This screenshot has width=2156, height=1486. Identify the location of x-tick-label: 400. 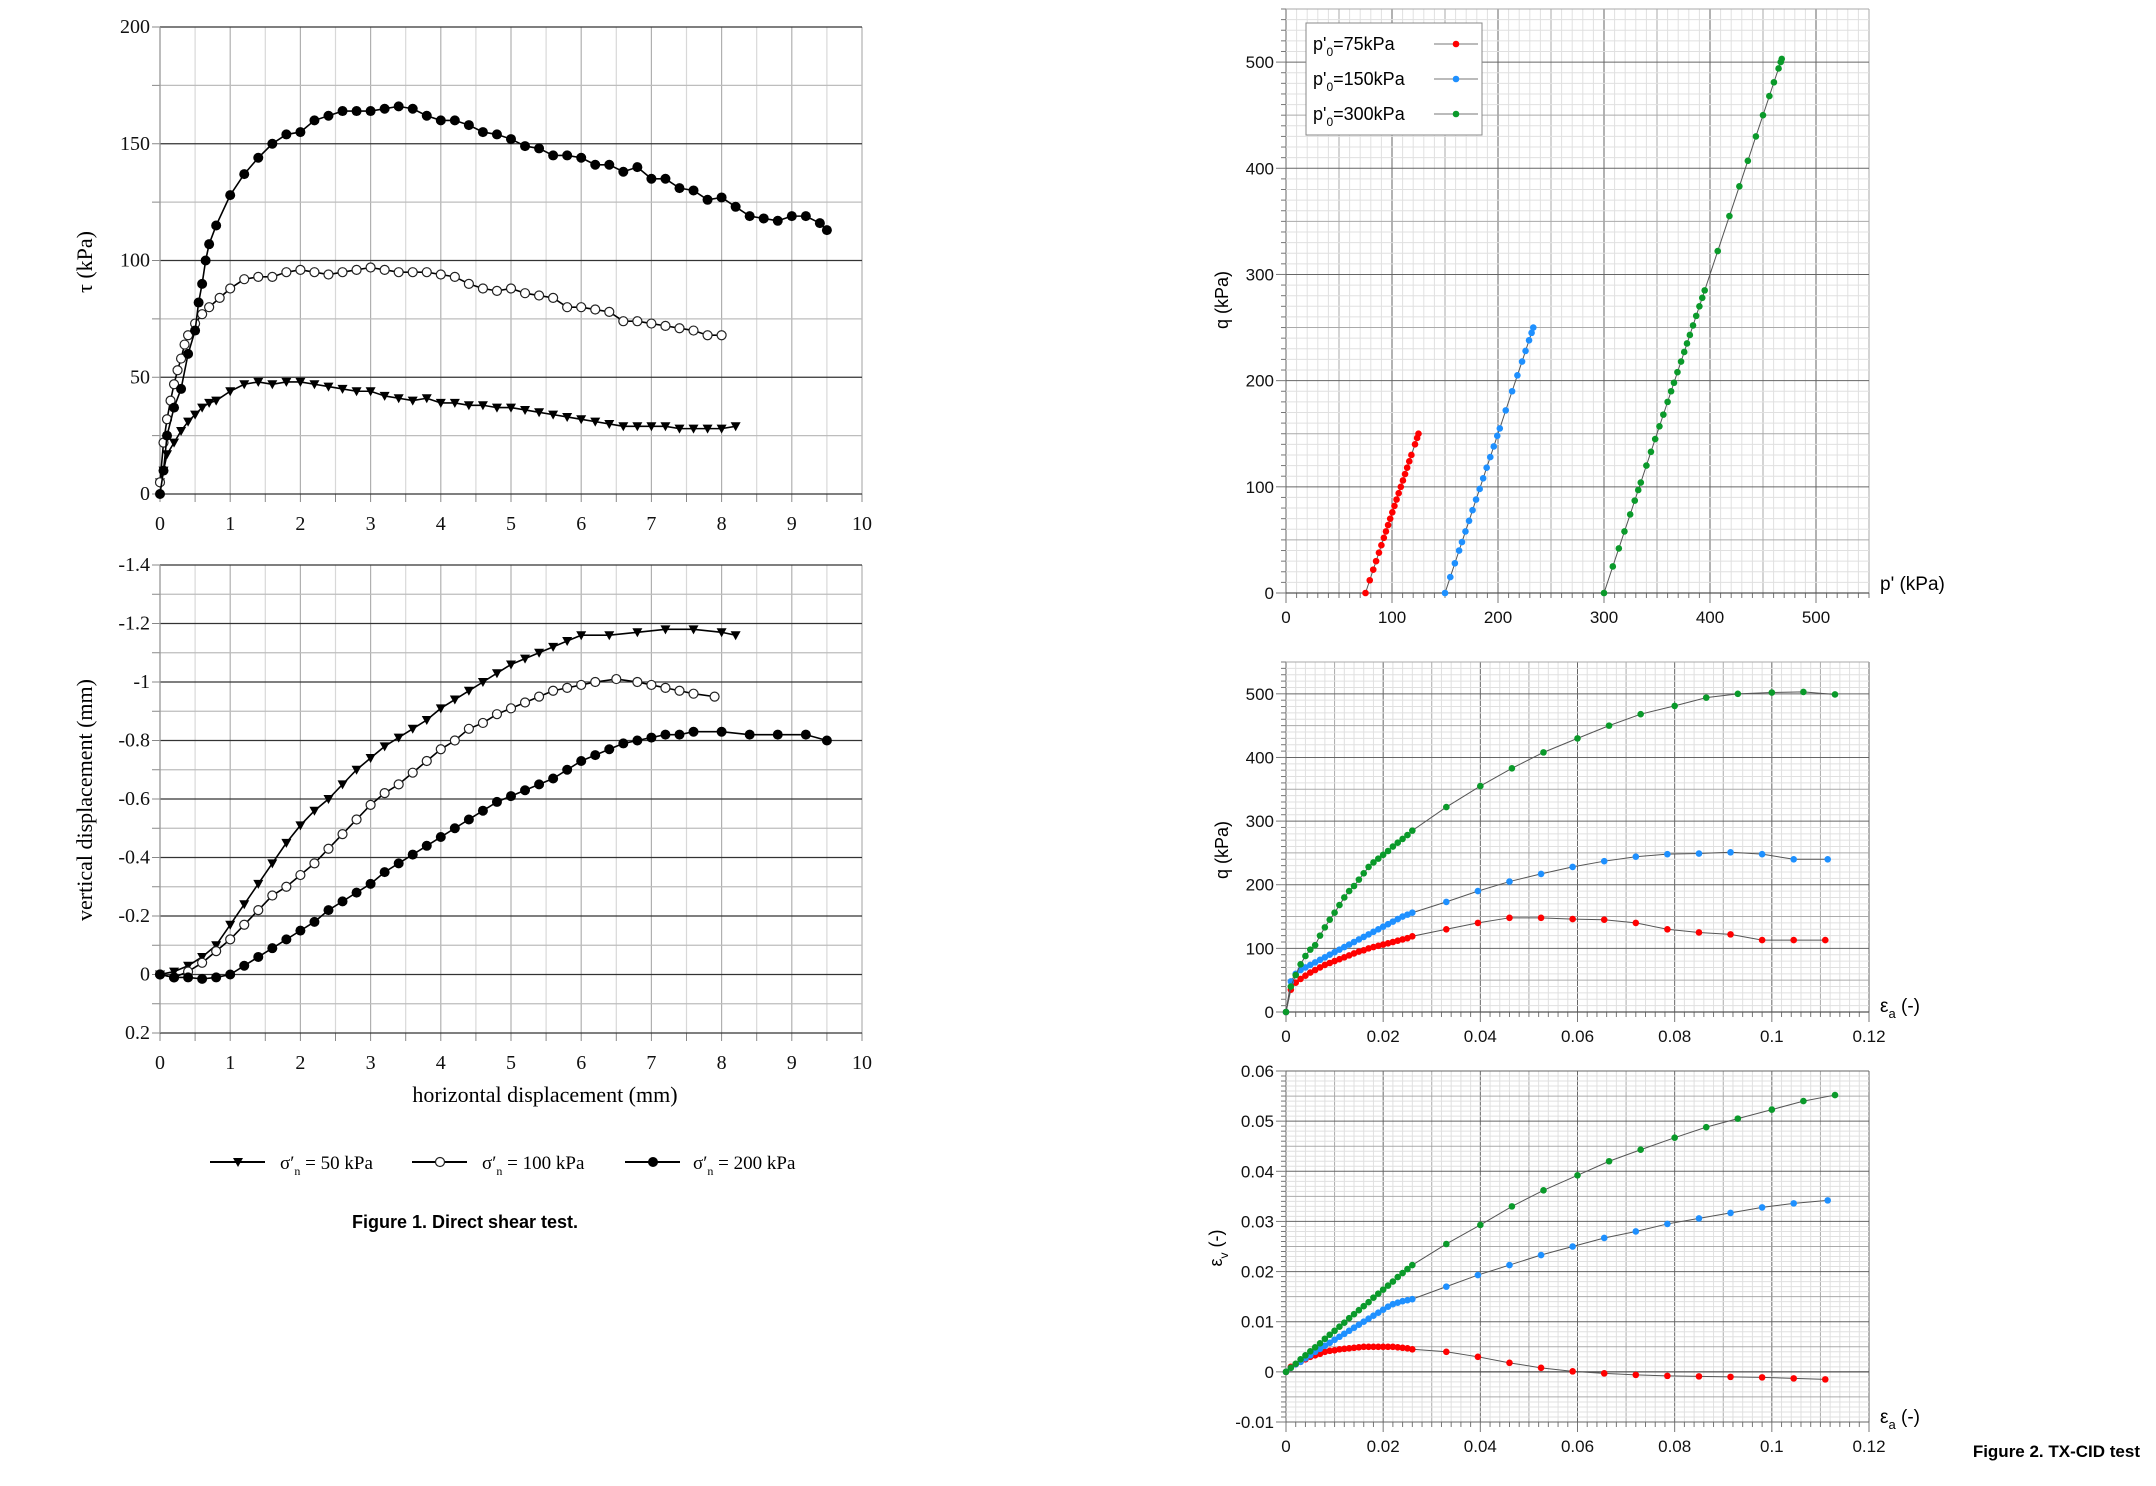
(1710, 617).